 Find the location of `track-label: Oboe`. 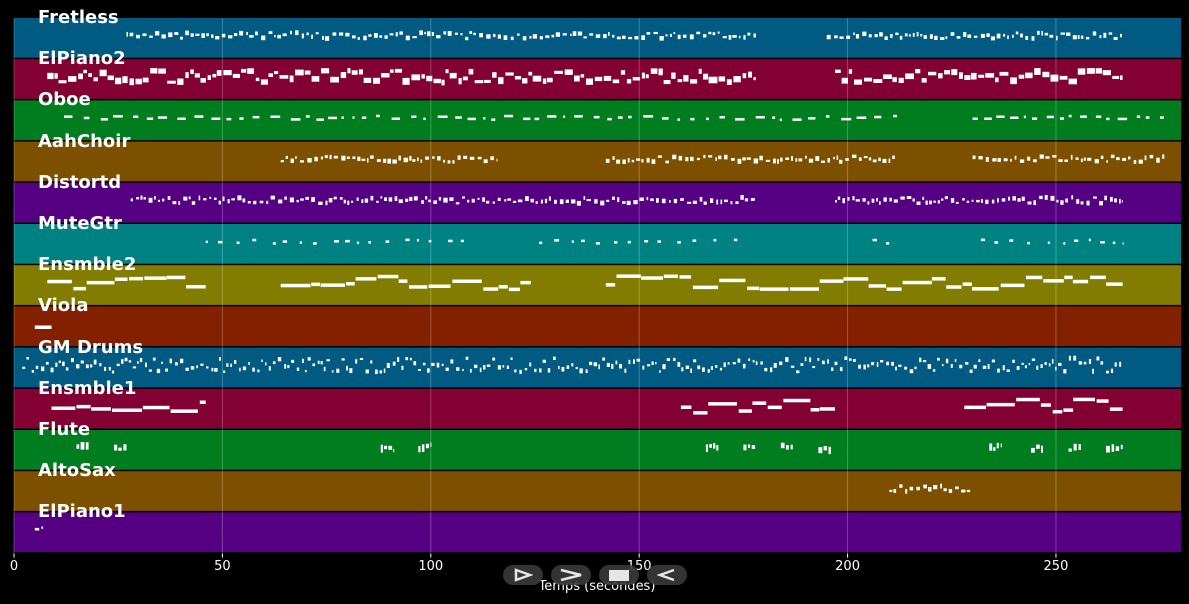

track-label: Oboe is located at coordinates (64, 100).